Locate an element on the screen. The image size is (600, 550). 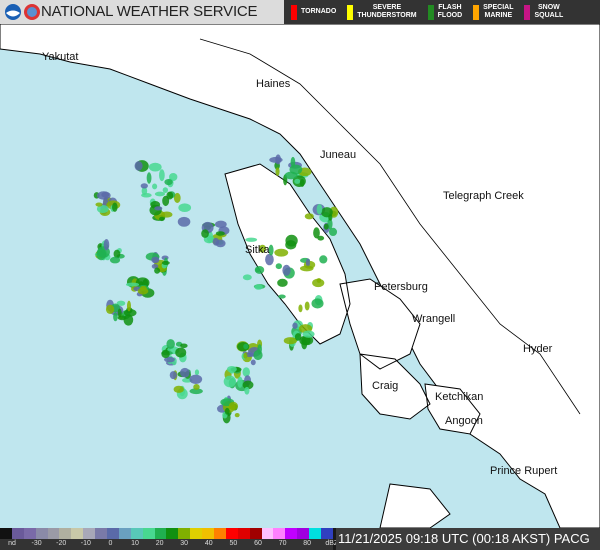
legend-label: SEVERE THUNDERSTORM is located at coordinates (387, 11).